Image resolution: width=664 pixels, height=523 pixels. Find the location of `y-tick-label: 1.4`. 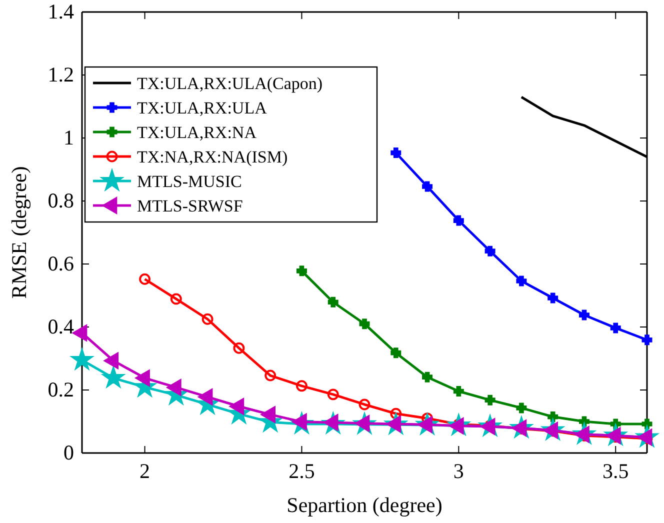

y-tick-label: 1.4 is located at coordinates (61, 12).